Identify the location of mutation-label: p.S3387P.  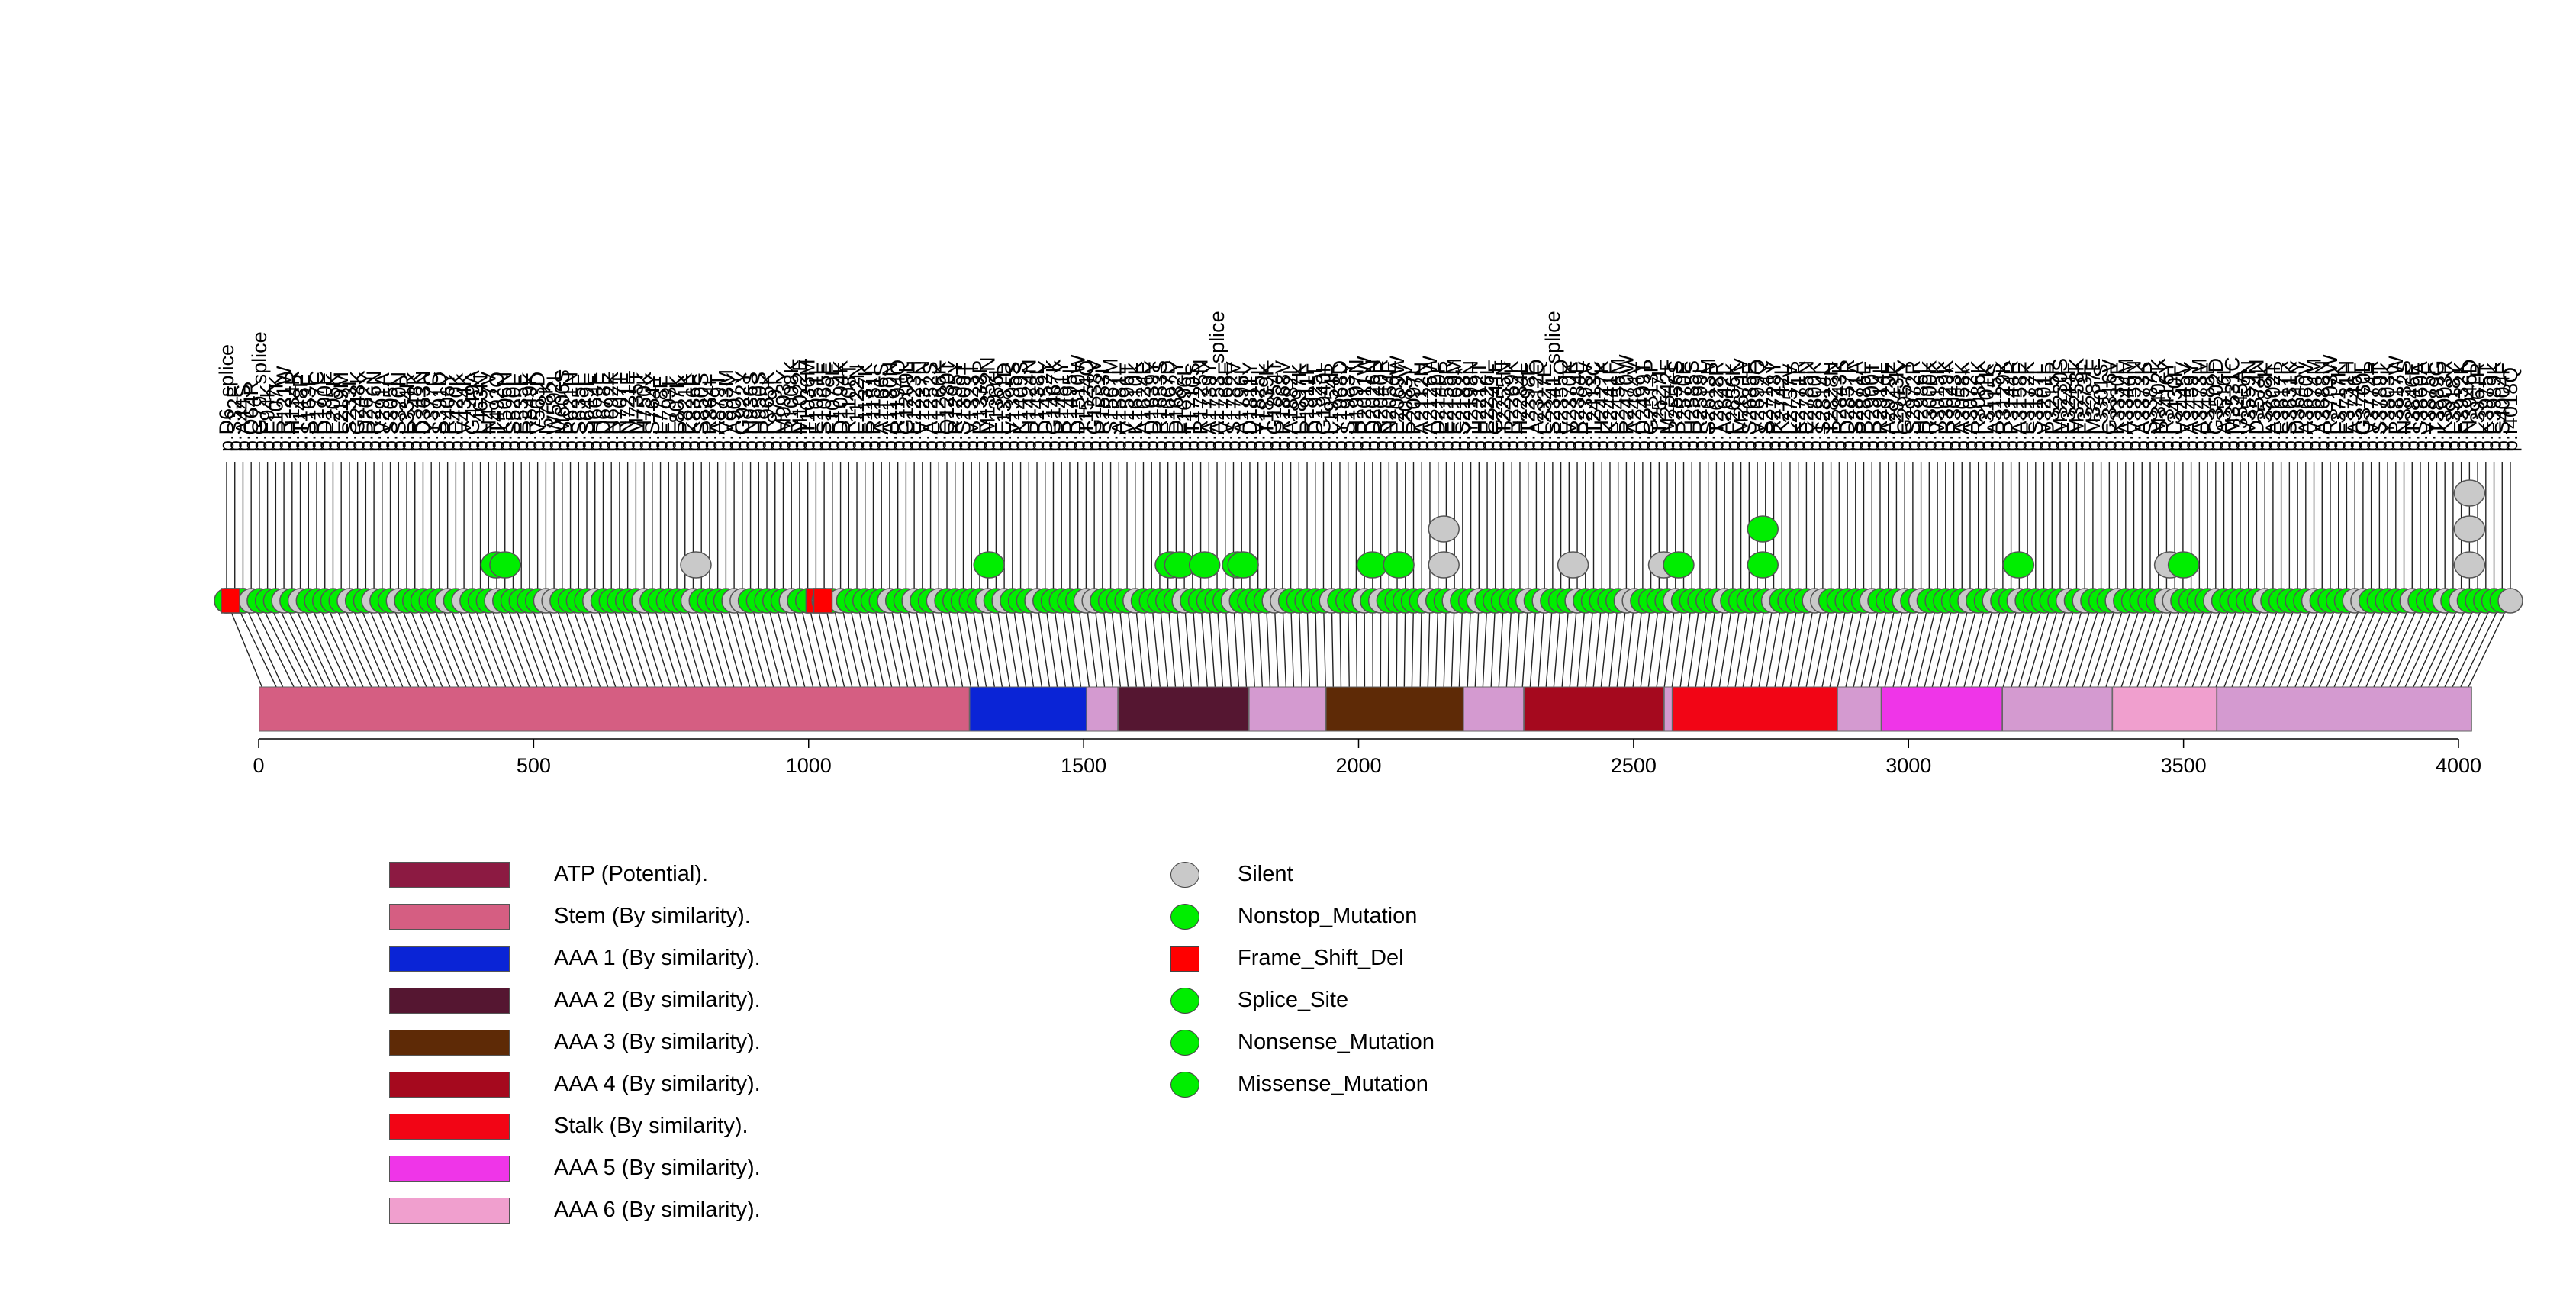
(2150, 406).